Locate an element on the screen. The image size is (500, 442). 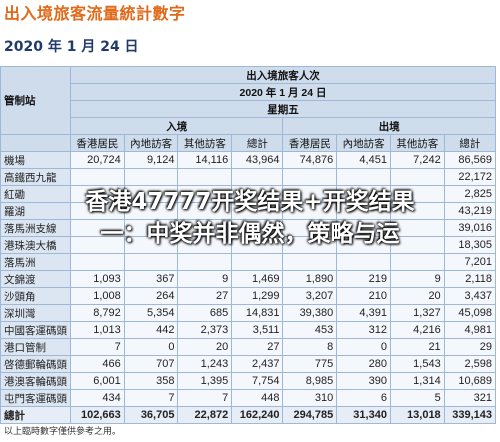
control-point-name: 高鐵西九龍 is located at coordinates (35, 177).